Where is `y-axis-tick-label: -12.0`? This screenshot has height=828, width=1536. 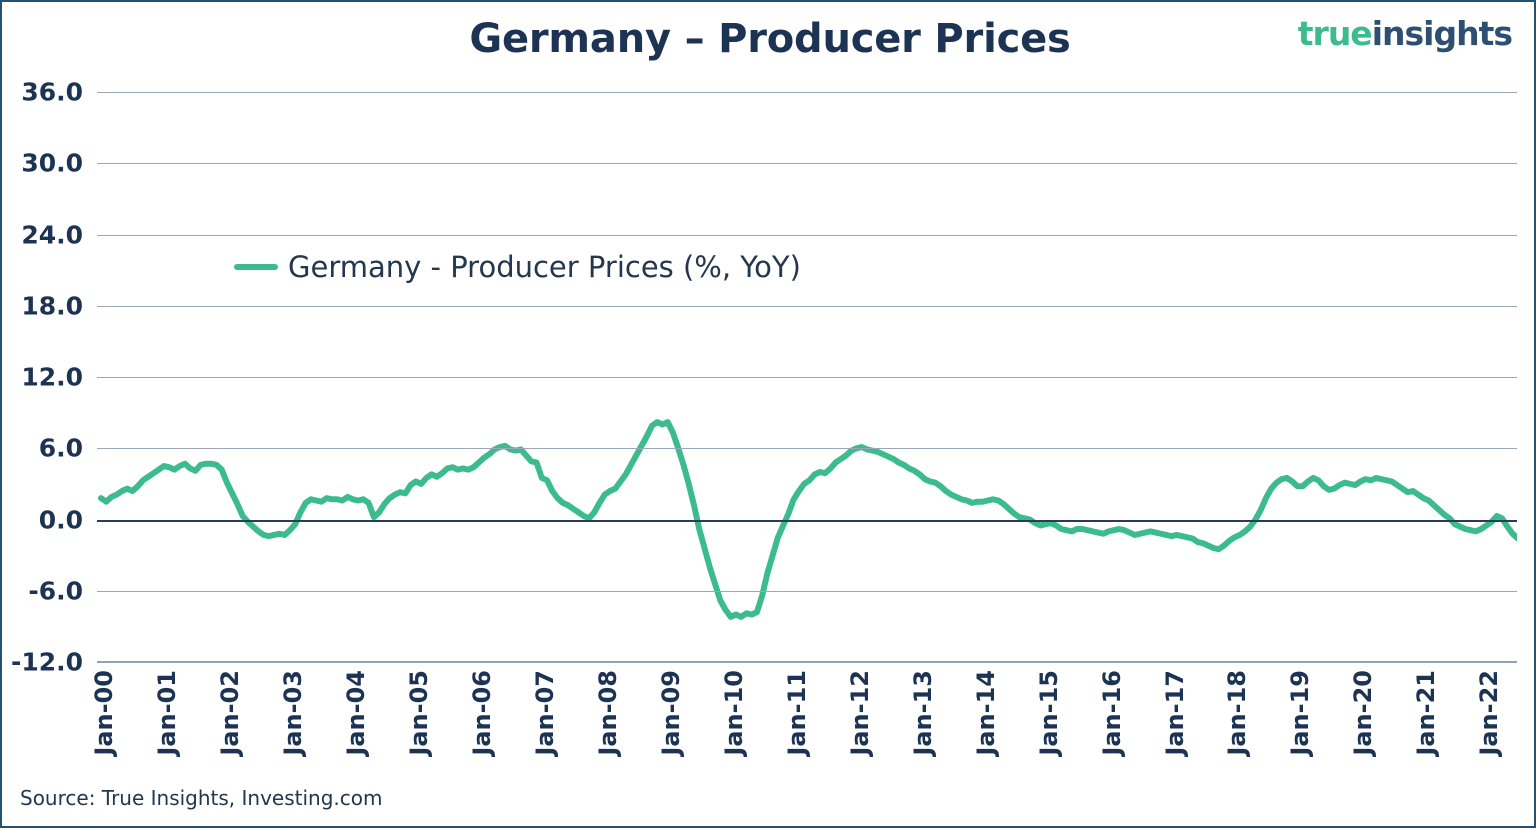
y-axis-tick-label: -12.0 is located at coordinates (46, 662).